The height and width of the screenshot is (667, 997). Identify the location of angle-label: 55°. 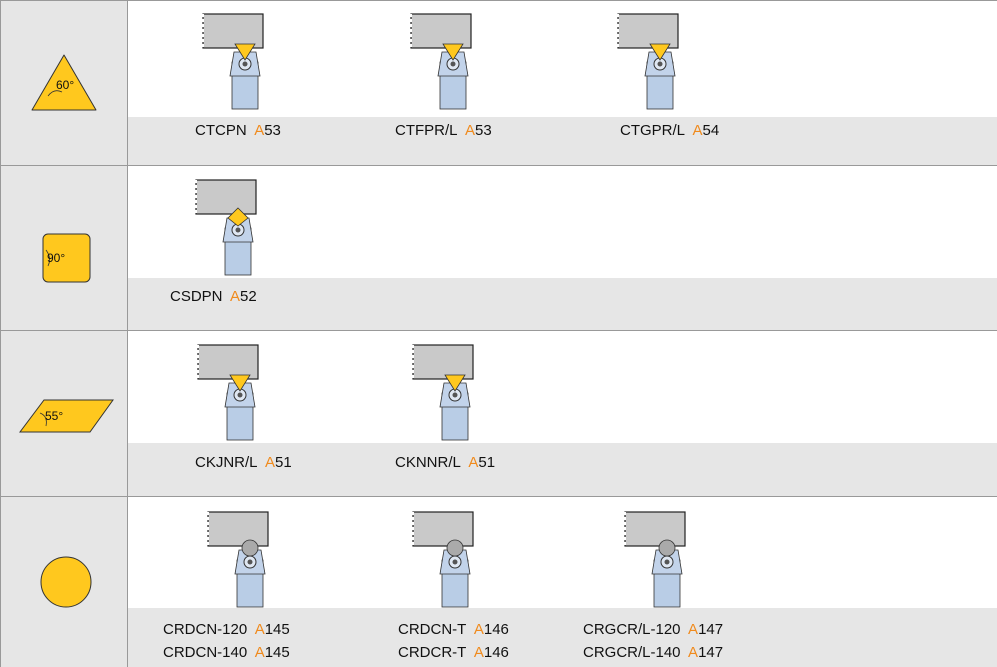
(54, 416).